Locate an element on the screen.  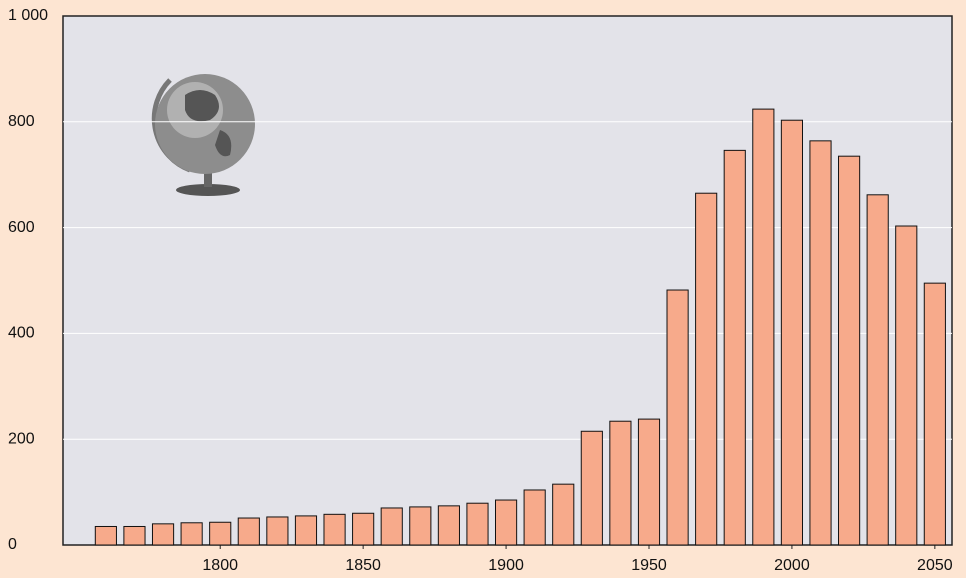
globe-icon is located at coordinates (203, 135).